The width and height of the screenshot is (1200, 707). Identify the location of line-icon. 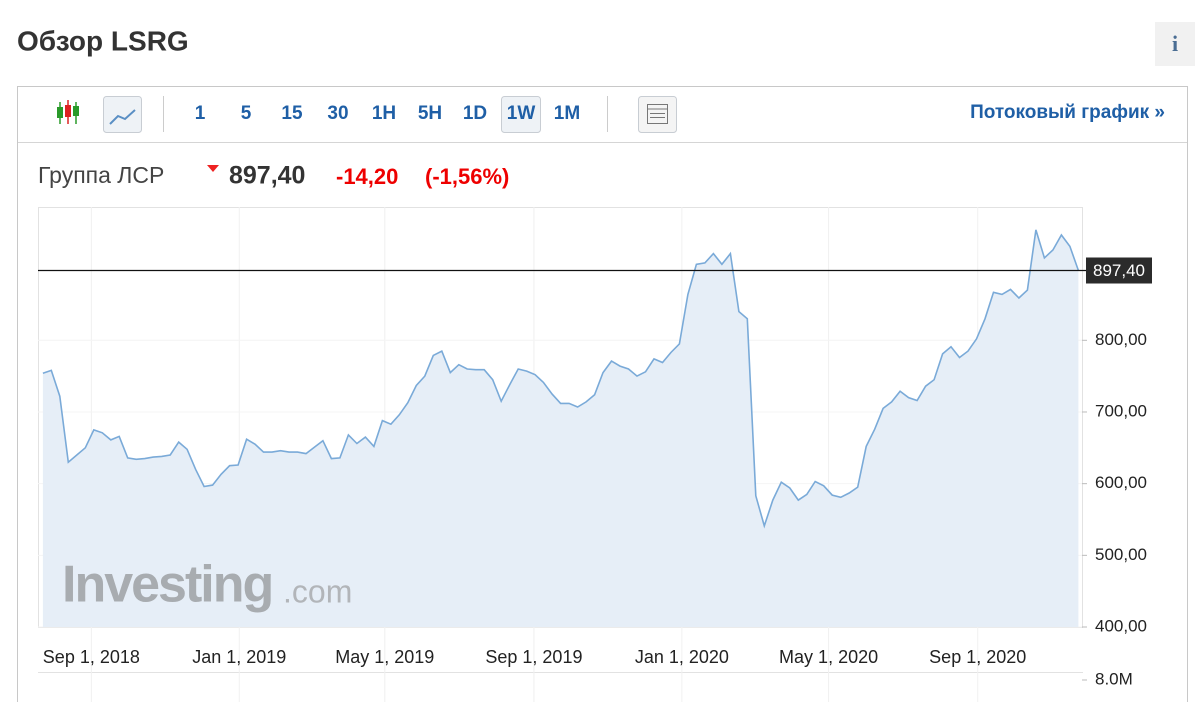
(122, 117).